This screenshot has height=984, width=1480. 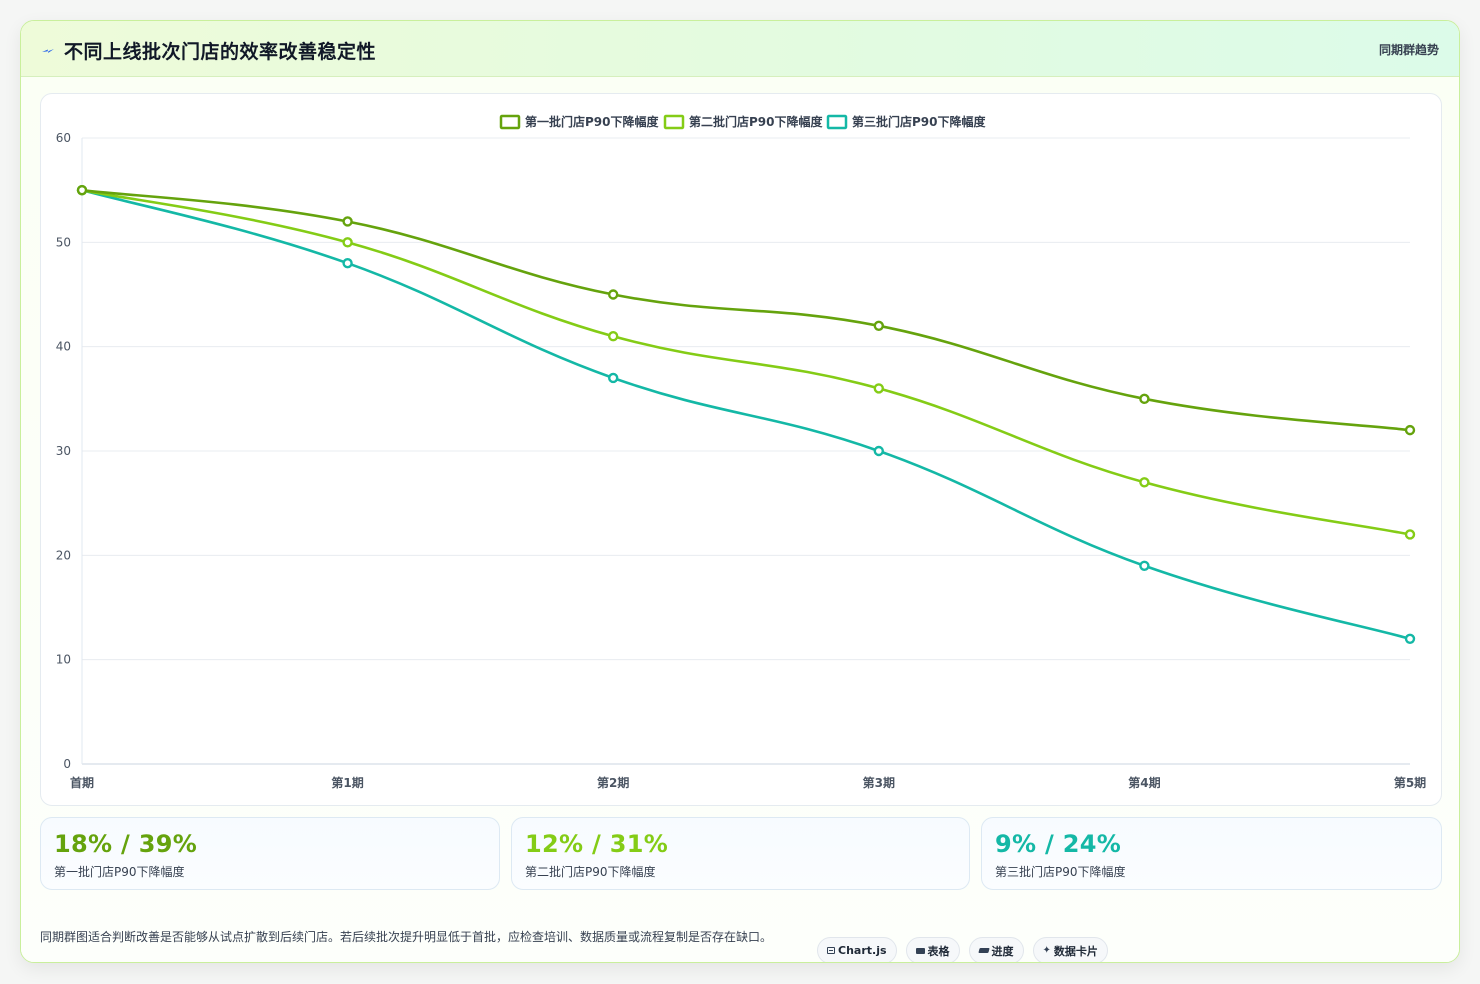 I want to click on legend-label-1: 第一批门店P90下降幅度, so click(x=592, y=121).